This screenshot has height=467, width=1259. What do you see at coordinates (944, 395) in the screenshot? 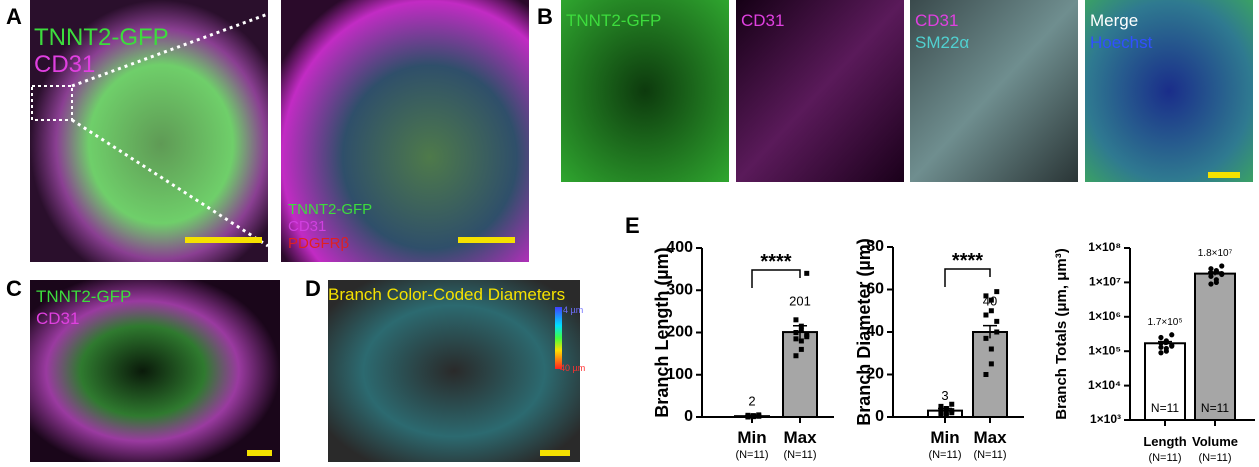
I see `value-label: 3` at bounding box center [944, 395].